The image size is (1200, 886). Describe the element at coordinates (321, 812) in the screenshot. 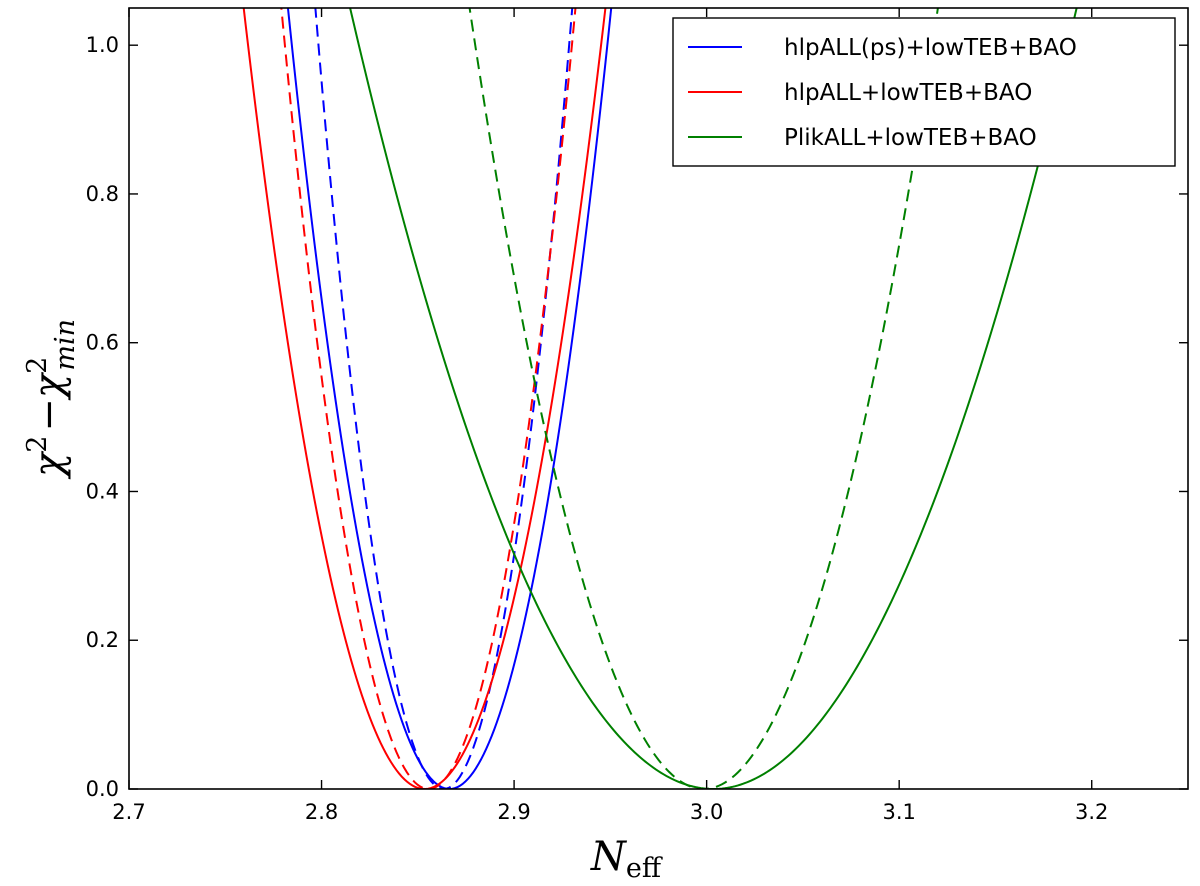

I see `x-tick-label-1: 2.8` at that location.